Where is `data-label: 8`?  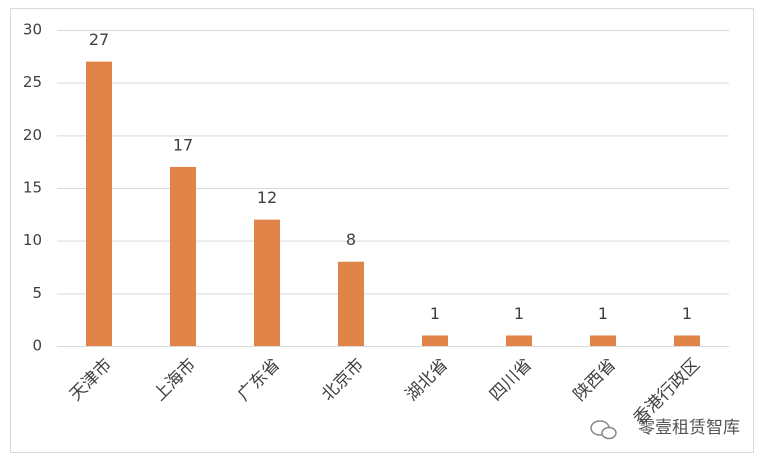
data-label: 8 is located at coordinates (351, 239).